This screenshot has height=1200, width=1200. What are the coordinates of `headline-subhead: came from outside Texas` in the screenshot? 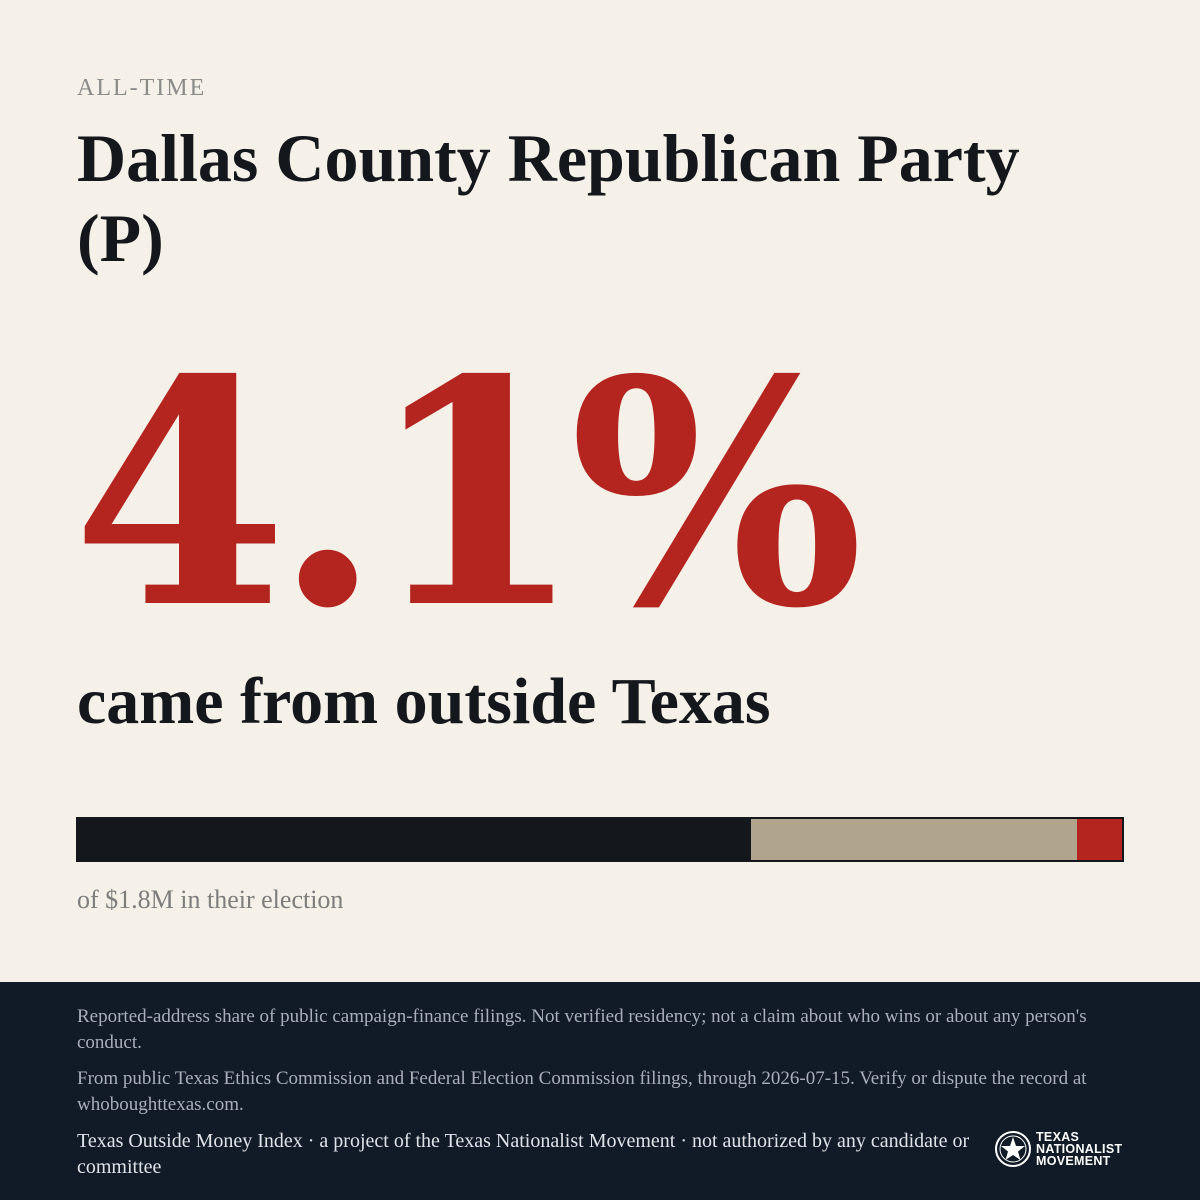 It's located at (424, 701).